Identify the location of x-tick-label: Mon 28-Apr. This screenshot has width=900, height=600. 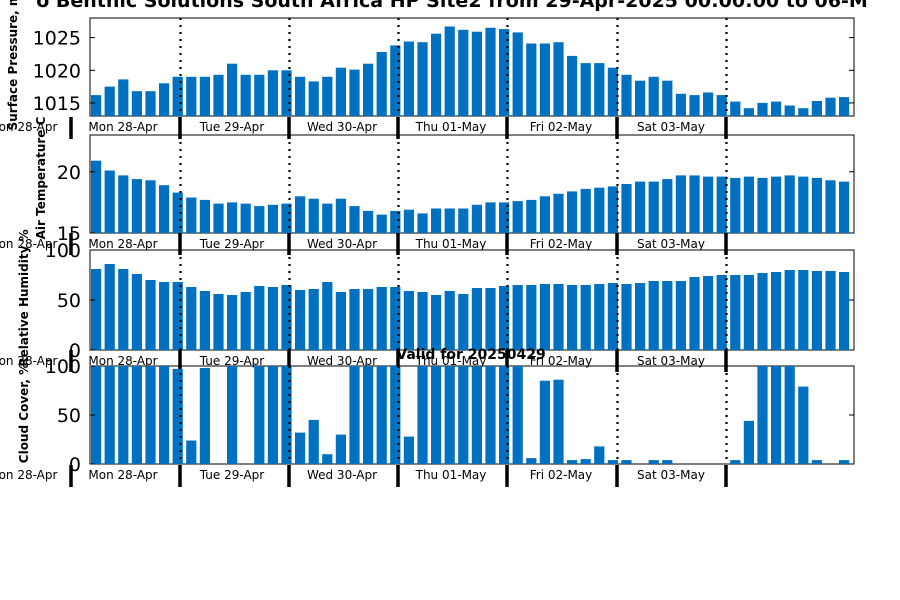
(122, 361).